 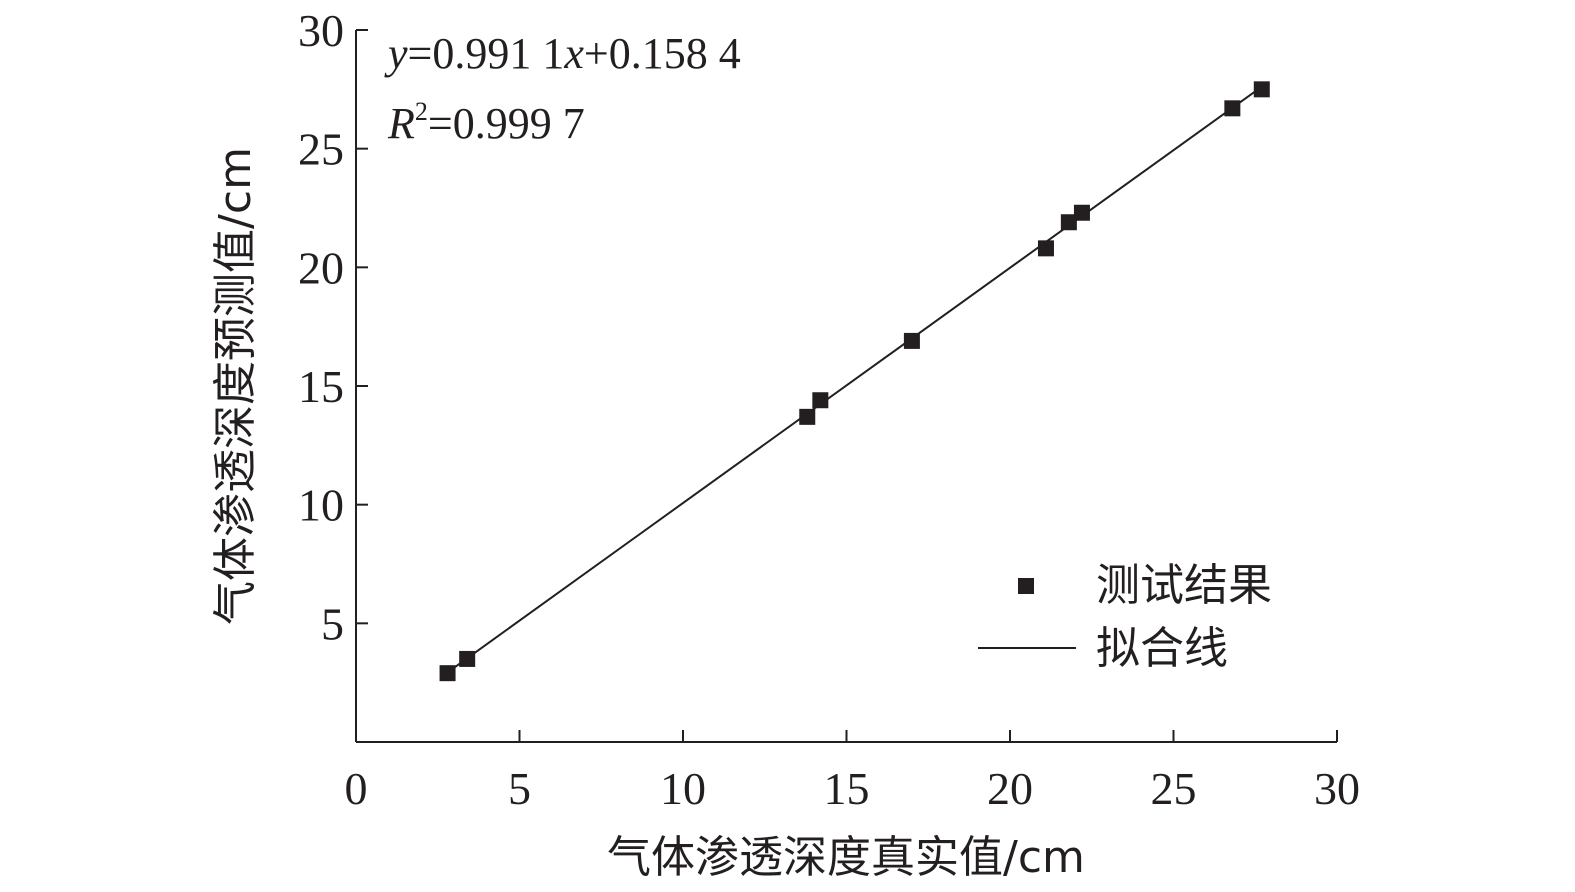 I want to click on y-axis-title: 气体渗透深度预测值/cm, so click(x=235, y=386).